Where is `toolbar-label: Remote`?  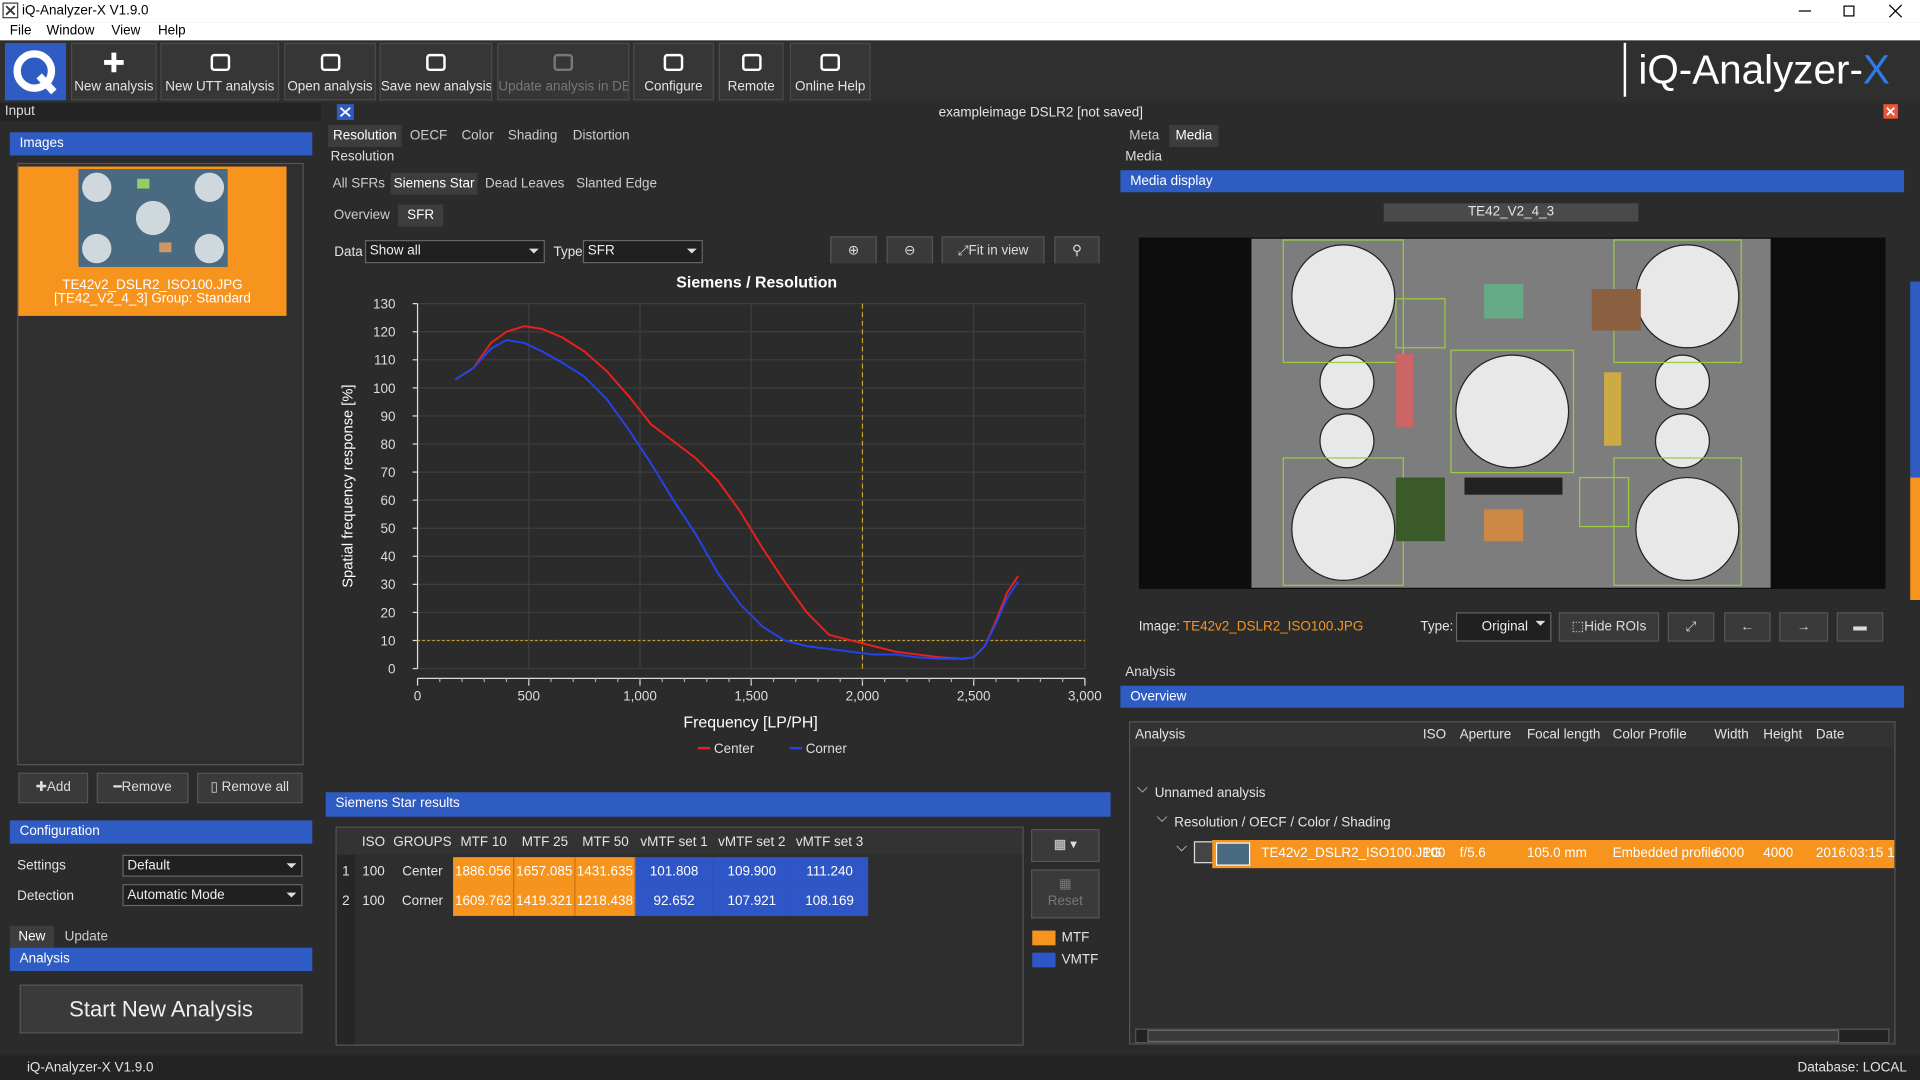 toolbar-label: Remote is located at coordinates (751, 87).